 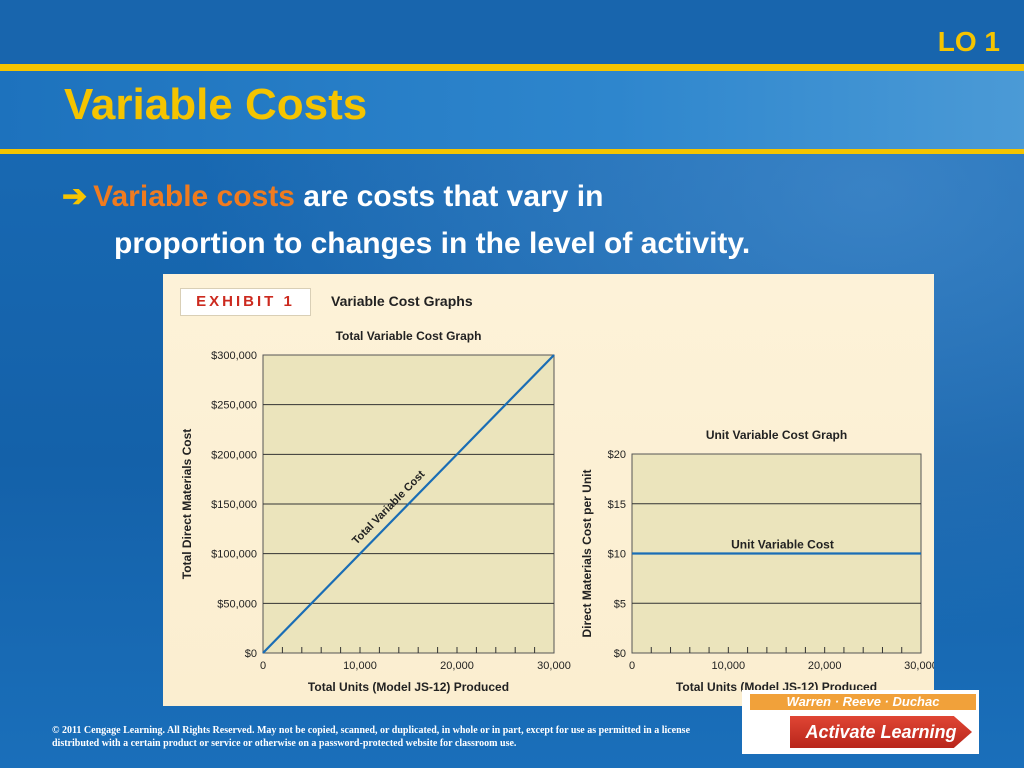 What do you see at coordinates (234, 555) in the screenshot?
I see `total-cost-y-tick-label: $100,000` at bounding box center [234, 555].